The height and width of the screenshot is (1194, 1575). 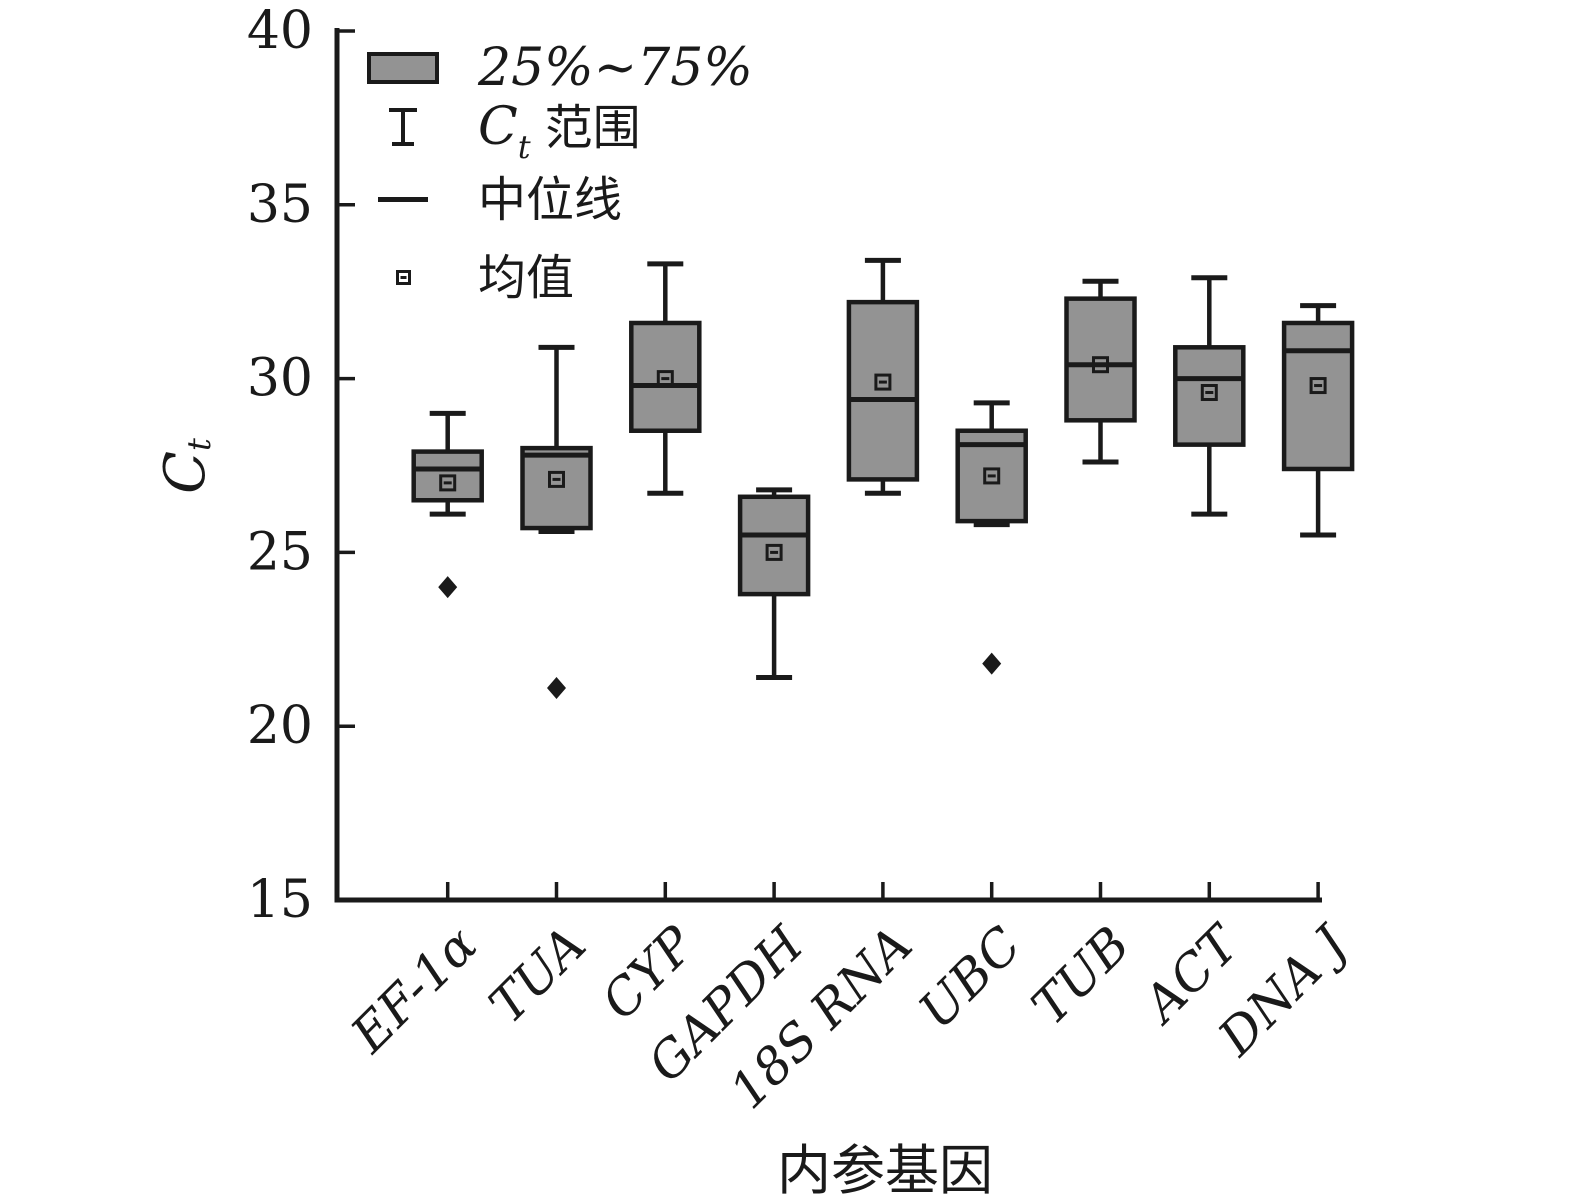 I want to click on legend-label-iqr: 25%~75%, so click(x=615, y=68).